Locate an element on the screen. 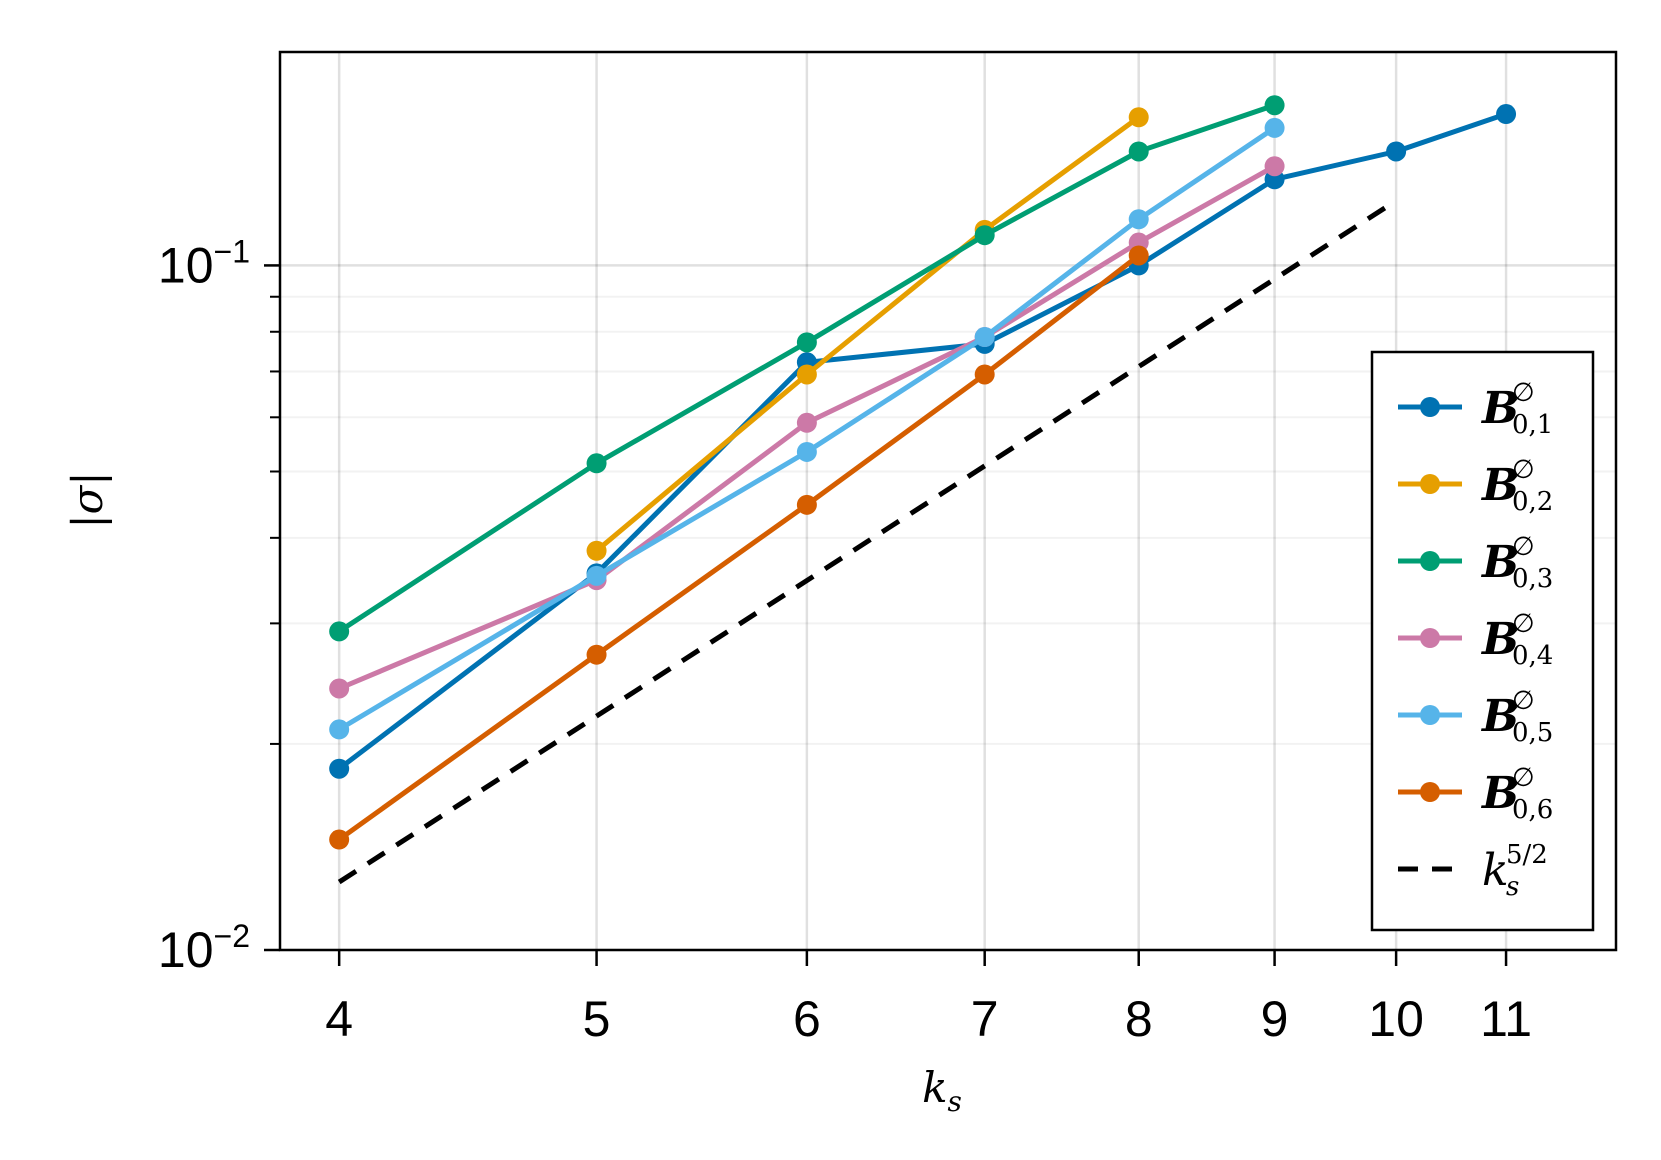 The image size is (1661, 1160). legend-label: B∅ 0,3 is located at coordinates (1516, 563).